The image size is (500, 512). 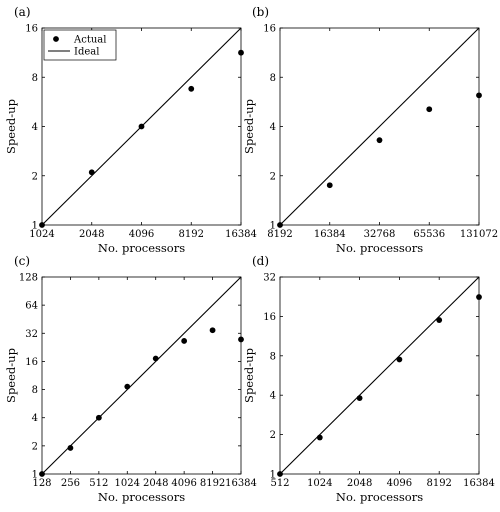 I want to click on legend-label-actual: Actual, so click(x=89, y=40).